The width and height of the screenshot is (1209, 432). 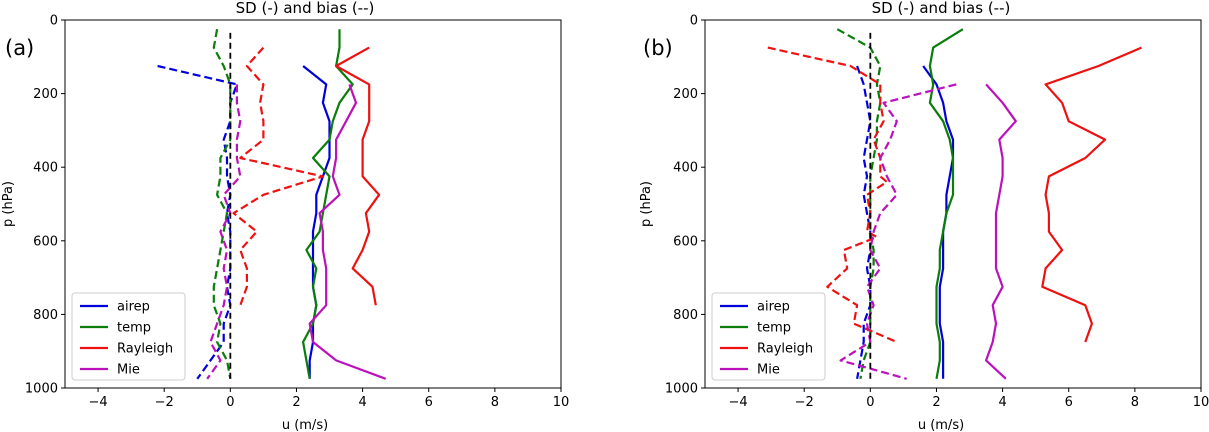 What do you see at coordinates (316, 222) in the screenshot?
I see `series-line-airep-solid` at bounding box center [316, 222].